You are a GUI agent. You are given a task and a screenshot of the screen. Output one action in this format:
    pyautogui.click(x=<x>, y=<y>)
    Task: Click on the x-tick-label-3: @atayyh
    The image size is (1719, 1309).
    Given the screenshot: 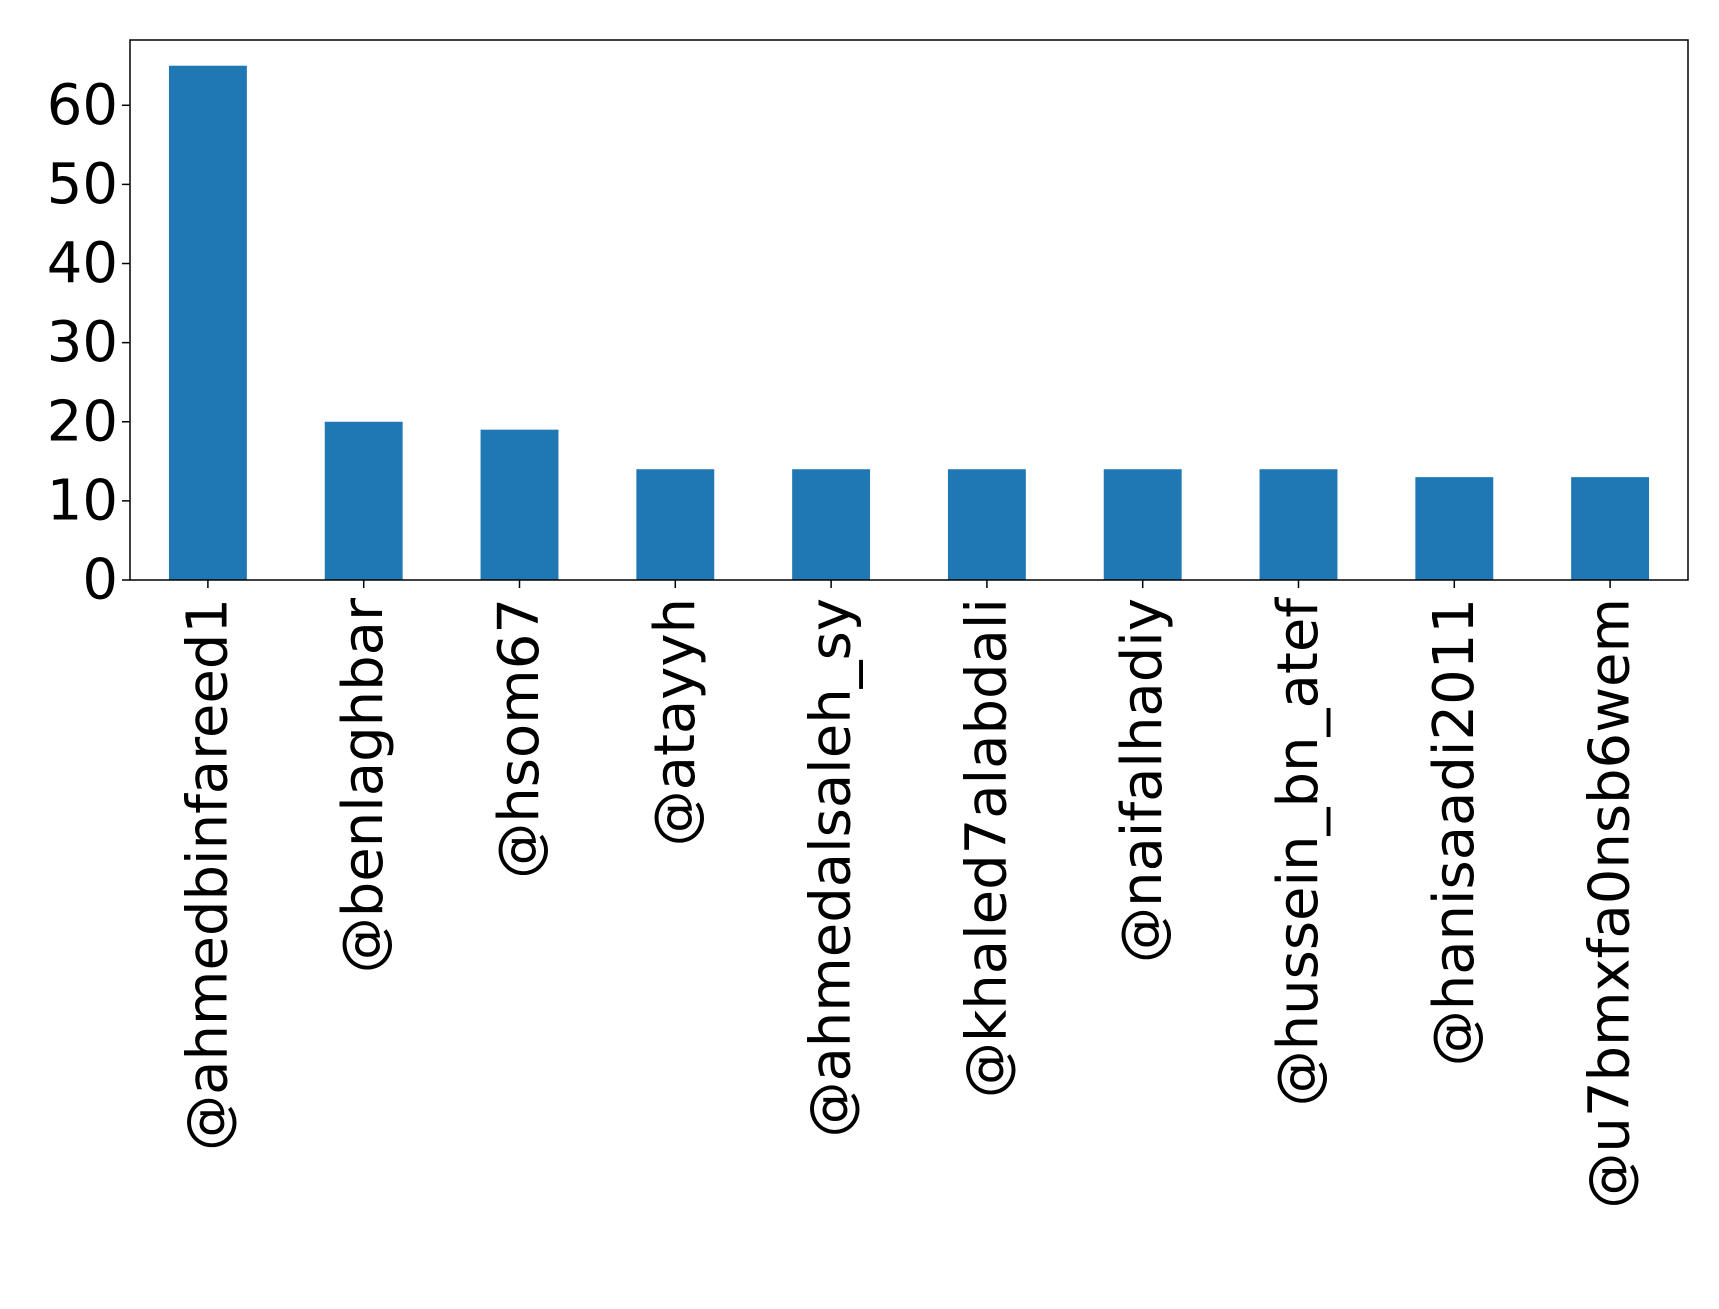 What is the action you would take?
    pyautogui.click(x=675, y=722)
    